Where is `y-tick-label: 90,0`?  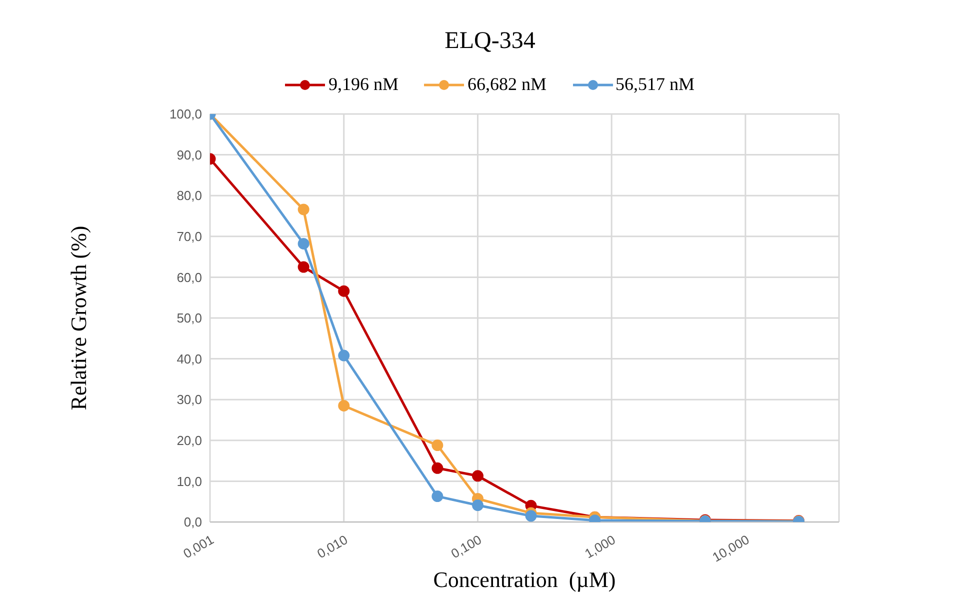 y-tick-label: 90,0 is located at coordinates (189, 154).